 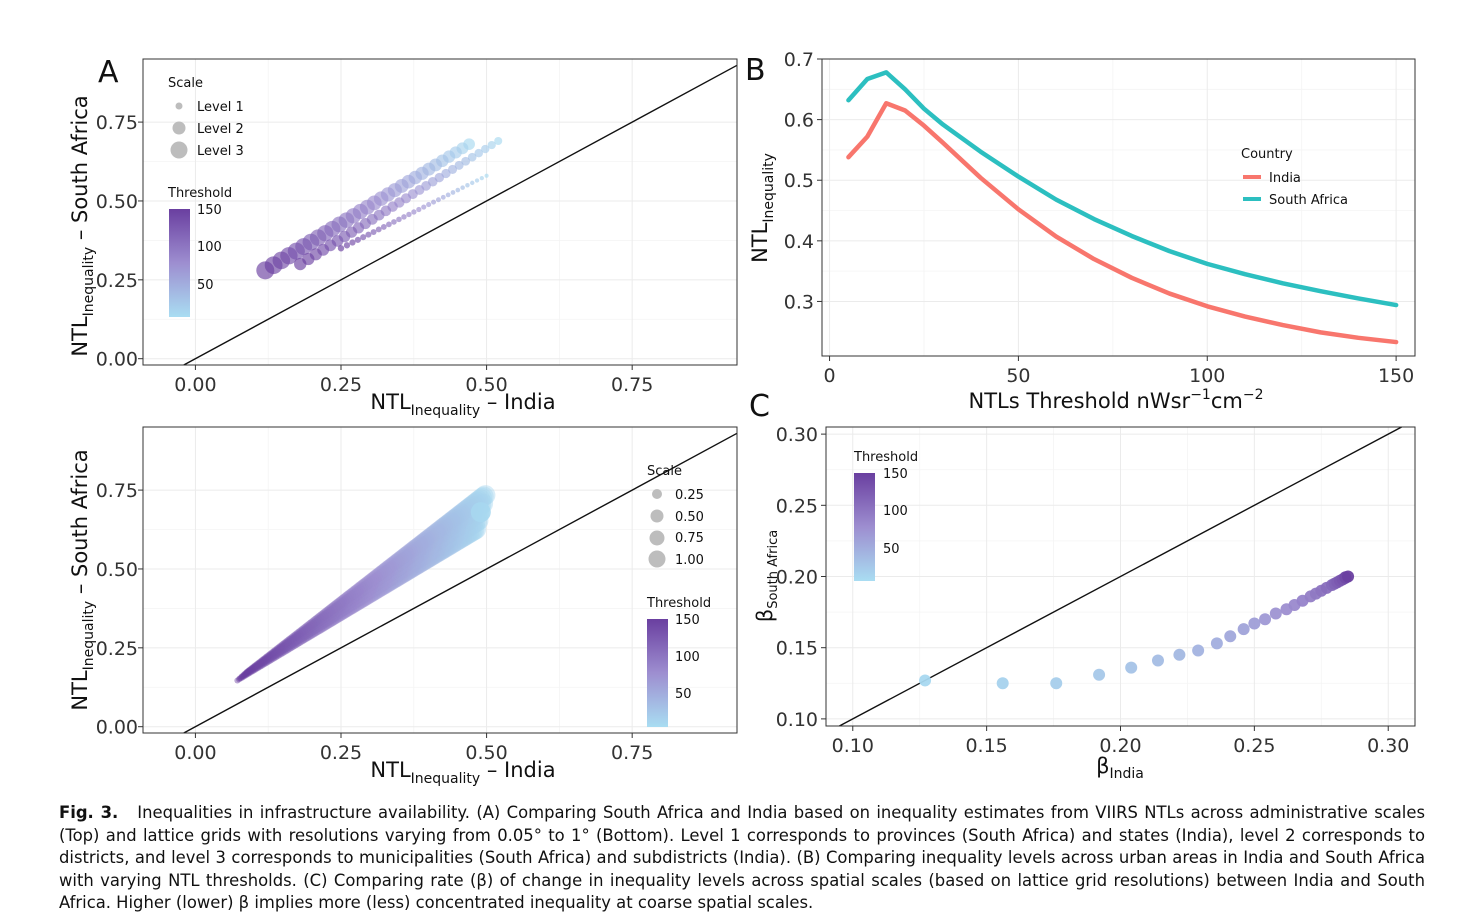 I want to click on x-tick-label: 0.25, so click(x=341, y=753).